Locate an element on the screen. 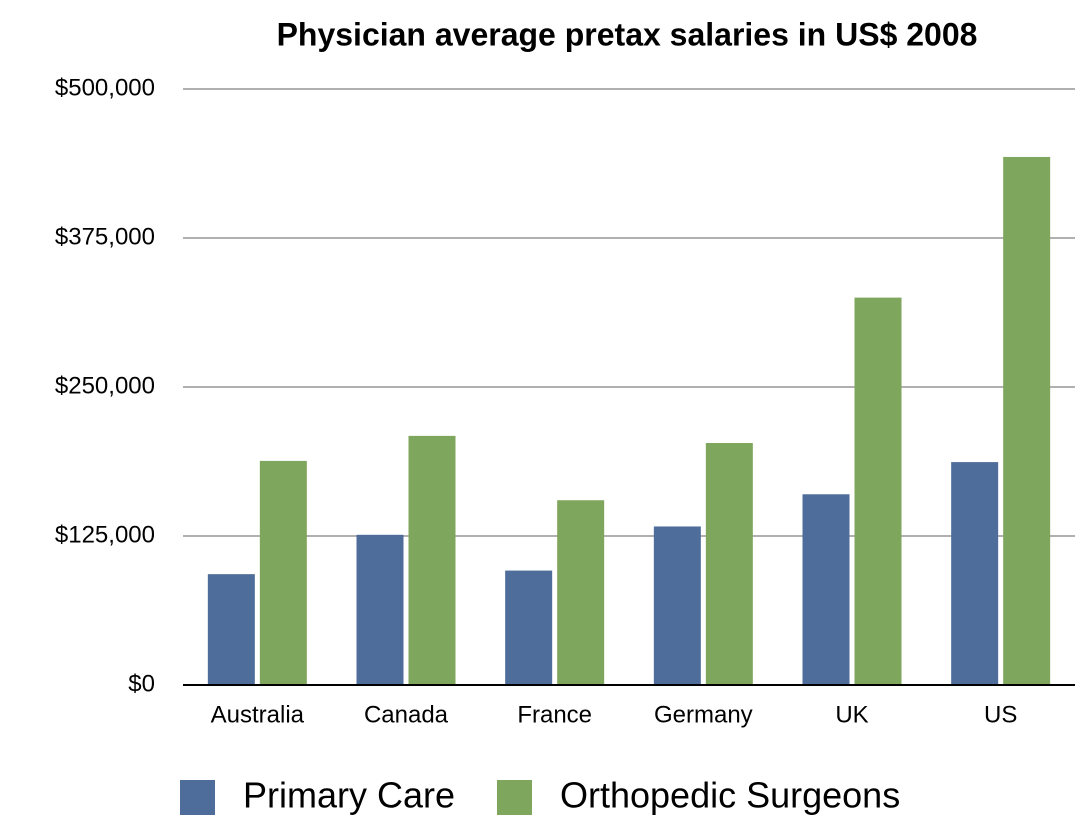 This screenshot has width=1090, height=827. y-tick-label: $250,000 is located at coordinates (105, 385).